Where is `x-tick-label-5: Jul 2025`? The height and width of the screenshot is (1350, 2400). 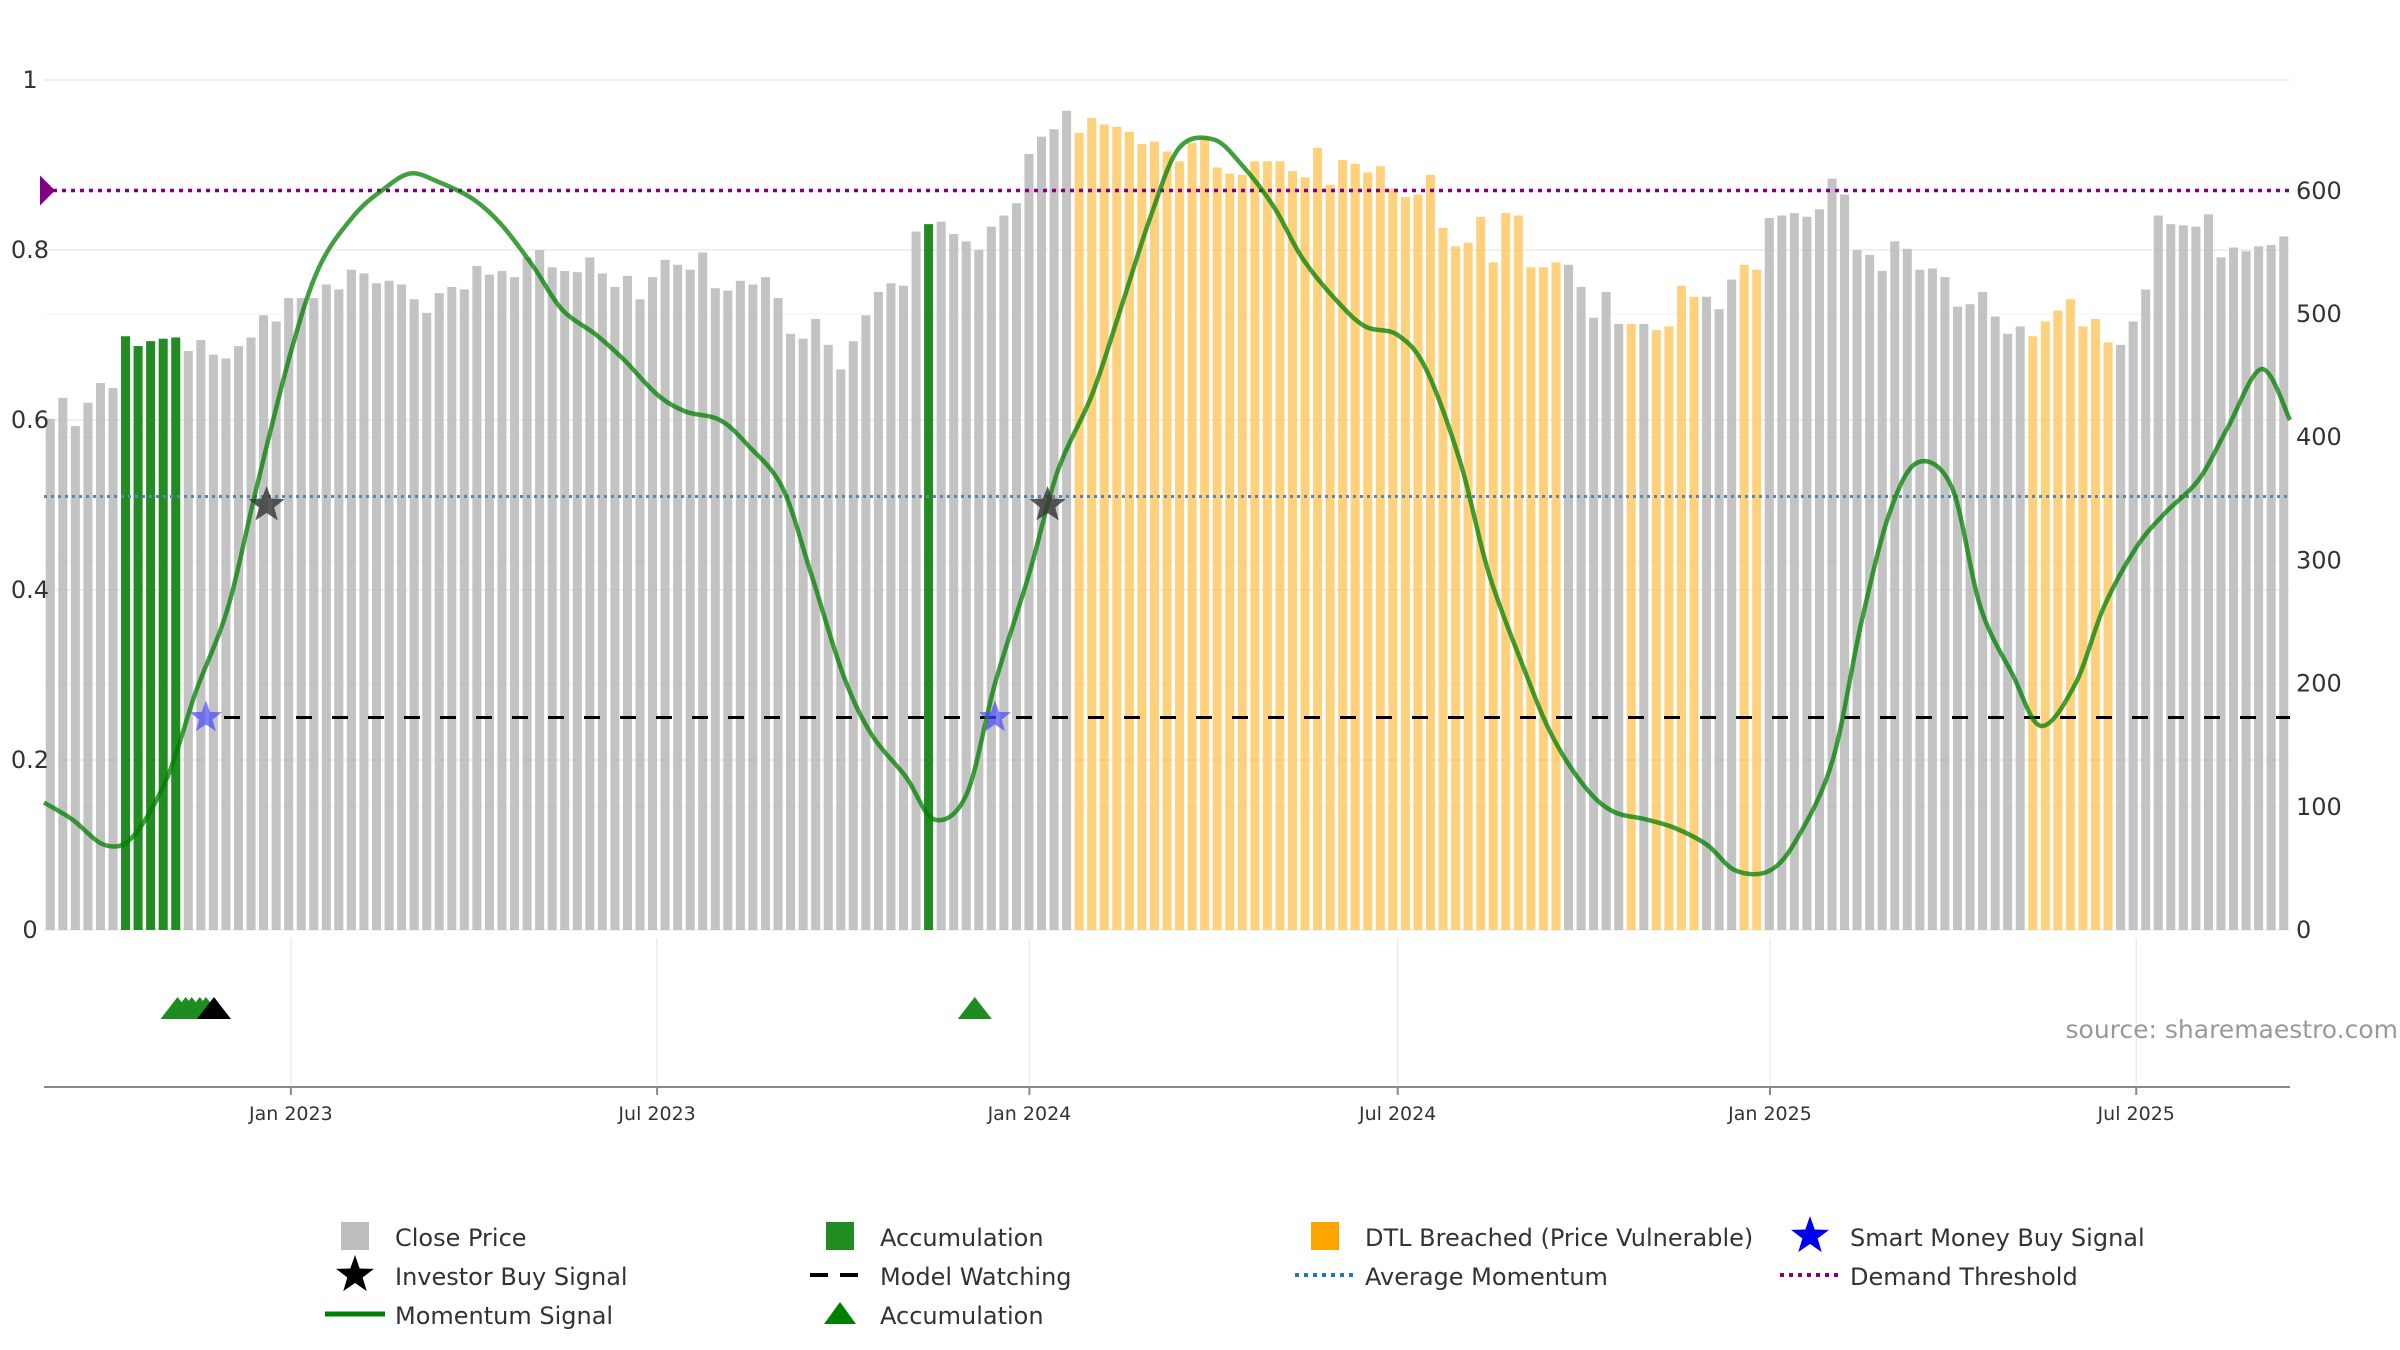
x-tick-label-5: Jul 2025 is located at coordinates (2136, 1114).